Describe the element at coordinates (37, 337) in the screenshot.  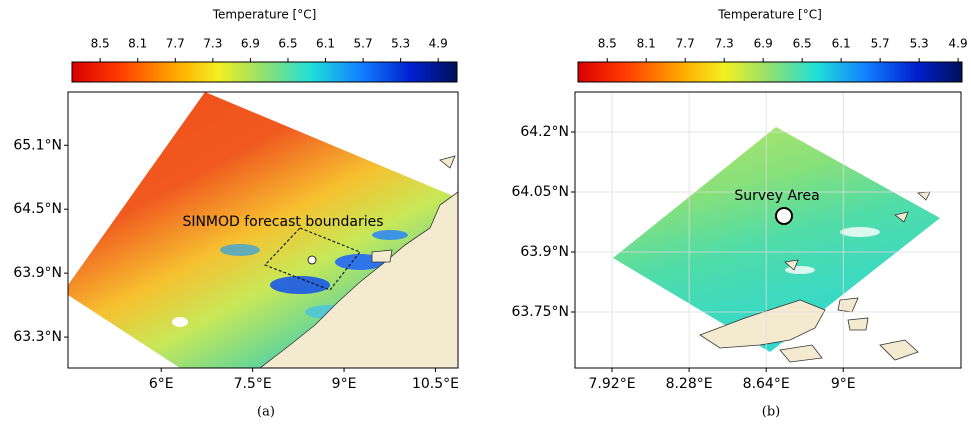
I see `y-tick-label: 63.3°N` at that location.